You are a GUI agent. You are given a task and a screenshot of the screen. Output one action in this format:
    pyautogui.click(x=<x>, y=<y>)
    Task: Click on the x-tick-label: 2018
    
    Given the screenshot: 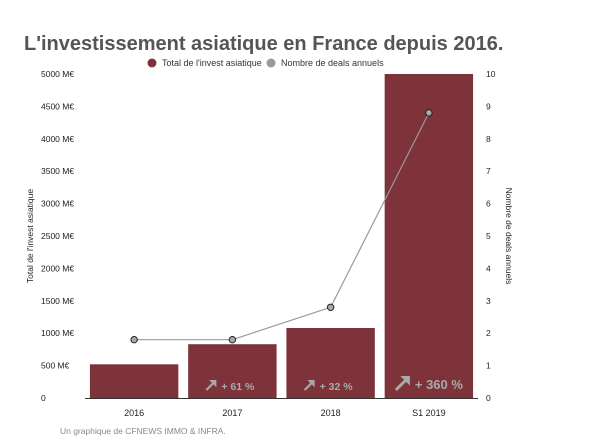 What is the action you would take?
    pyautogui.click(x=331, y=413)
    